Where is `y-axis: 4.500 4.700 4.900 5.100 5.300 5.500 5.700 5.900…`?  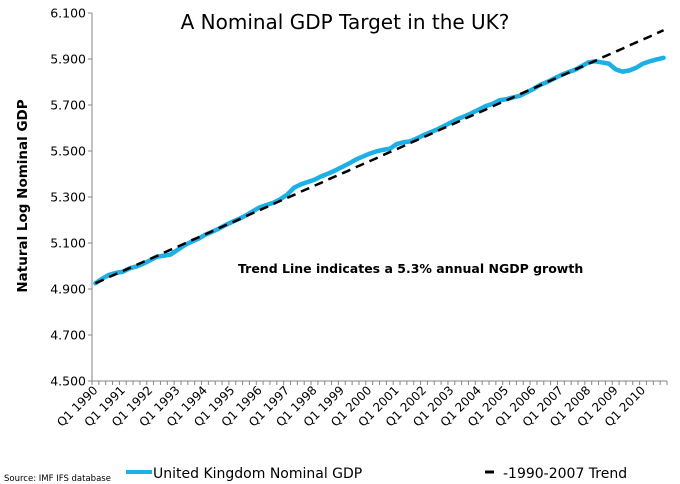
y-axis: 4.500 4.700 4.900 5.100 5.300 5.500 5.700 5.900… is located at coordinates (71, 197).